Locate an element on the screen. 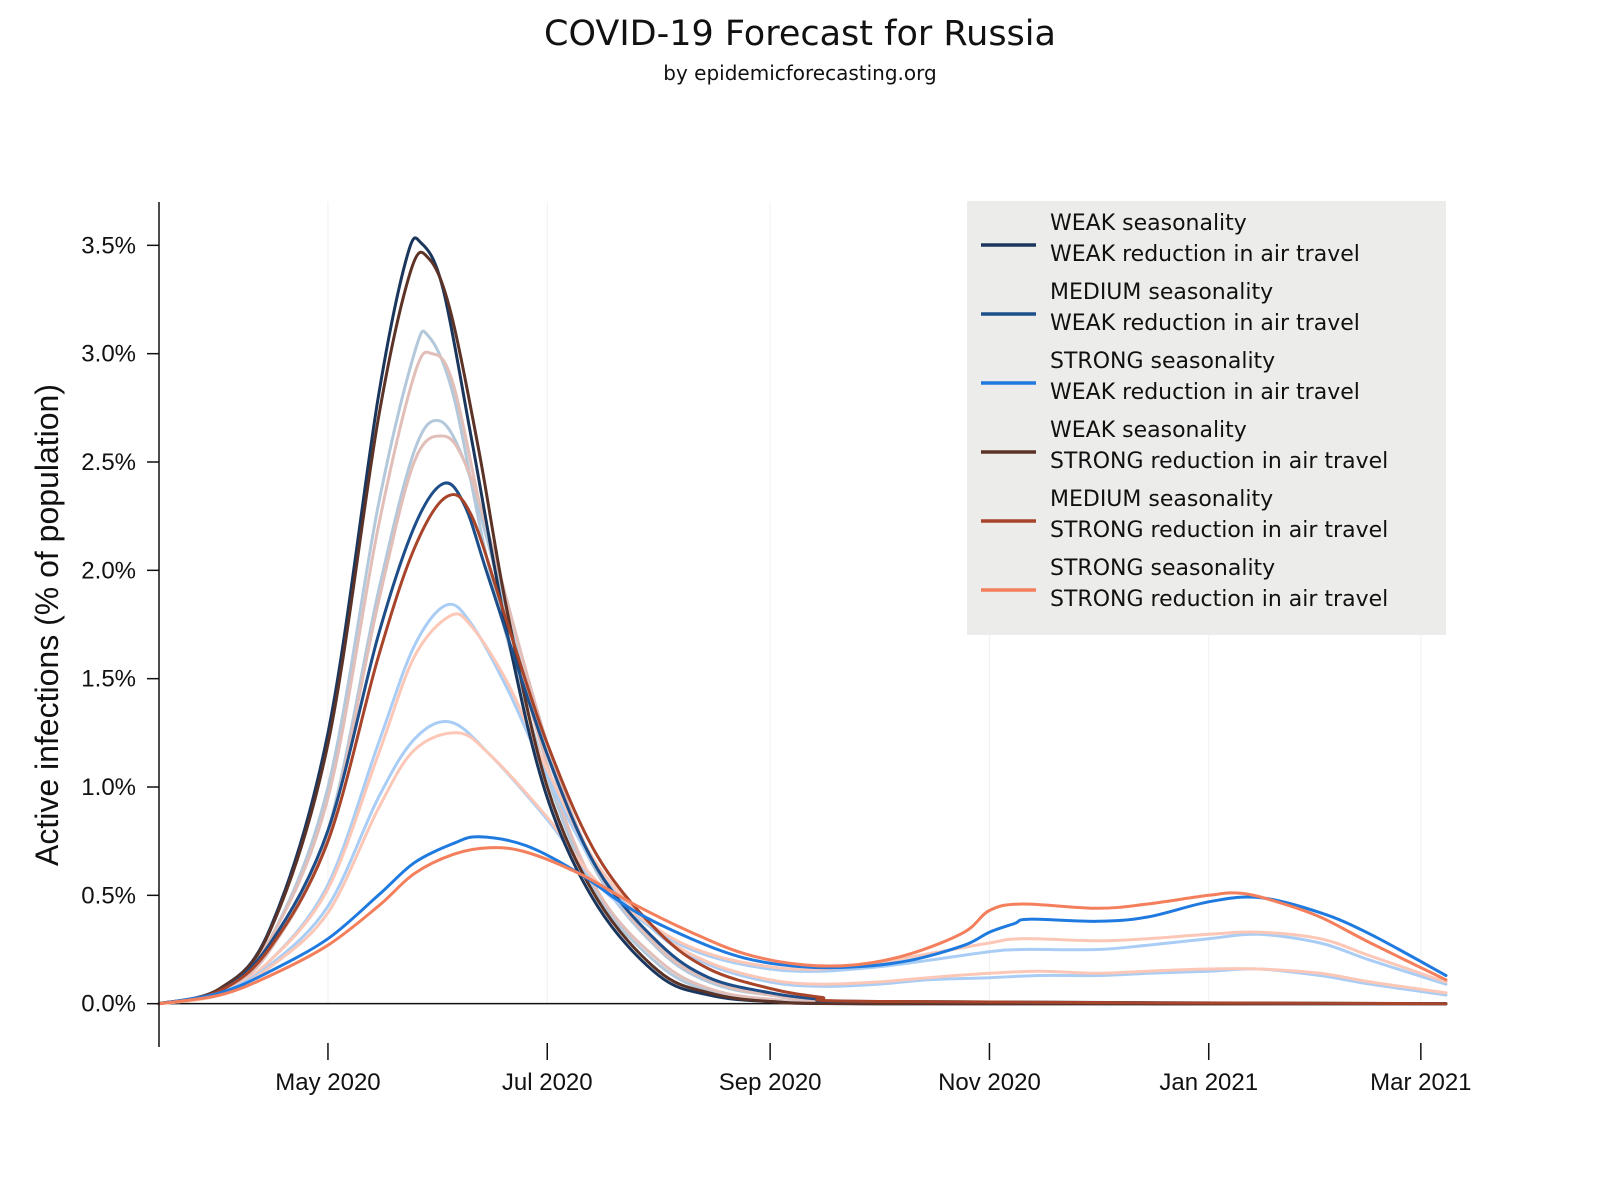  x-tick-label: Sep 2020 is located at coordinates (770, 1082).